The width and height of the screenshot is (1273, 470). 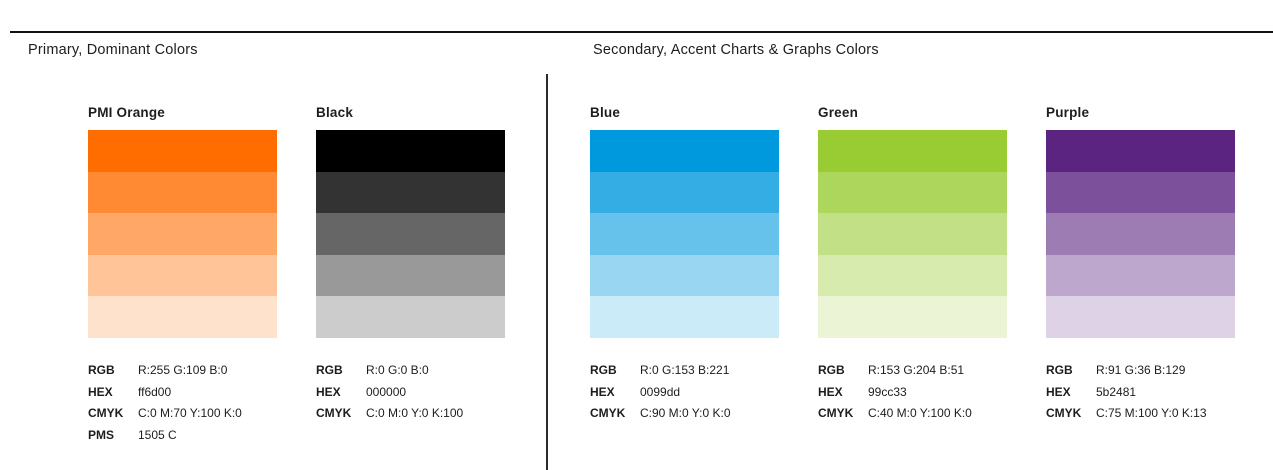 I want to click on color-card-purple: Purple RGB R:91 G:36 B:129 HEX 5b2481, so click(x=1140, y=265).